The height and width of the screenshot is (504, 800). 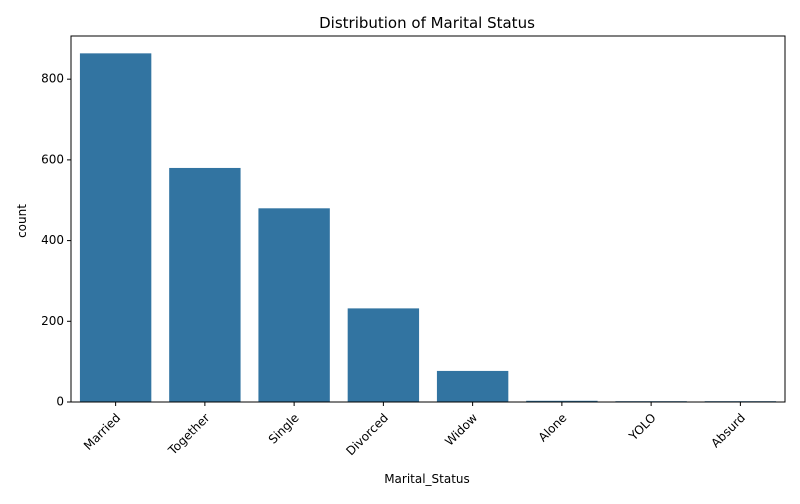 I want to click on chart-title: Distribution of Marital Status, so click(x=427, y=23).